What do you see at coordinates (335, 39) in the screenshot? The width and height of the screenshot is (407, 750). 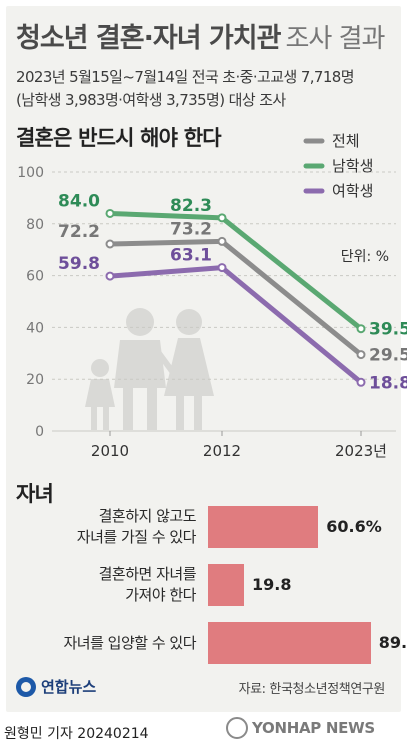 I see `title-sub: 조사 결과` at bounding box center [335, 39].